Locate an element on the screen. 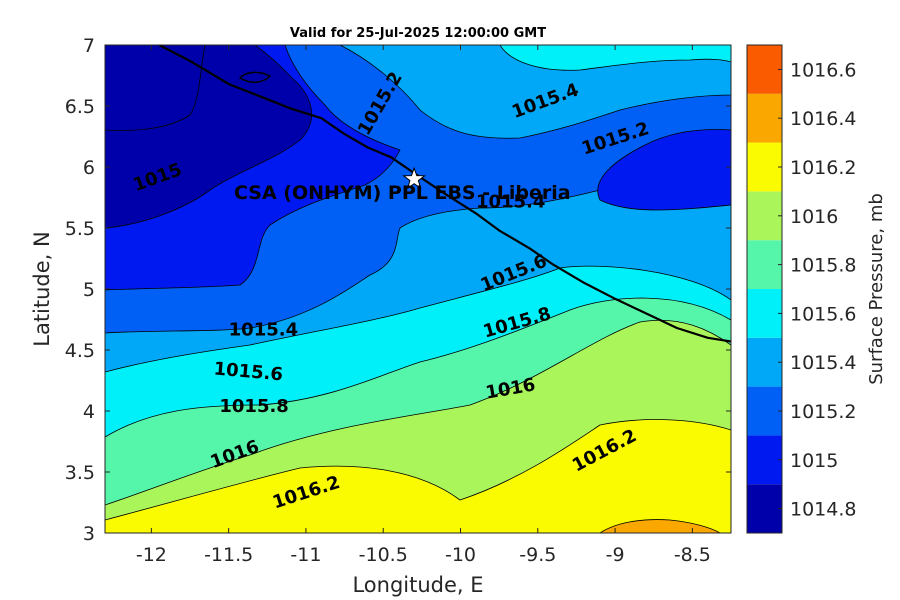 The height and width of the screenshot is (600, 900). colorbar-tick-label-5: 1015.8 is located at coordinates (823, 266).